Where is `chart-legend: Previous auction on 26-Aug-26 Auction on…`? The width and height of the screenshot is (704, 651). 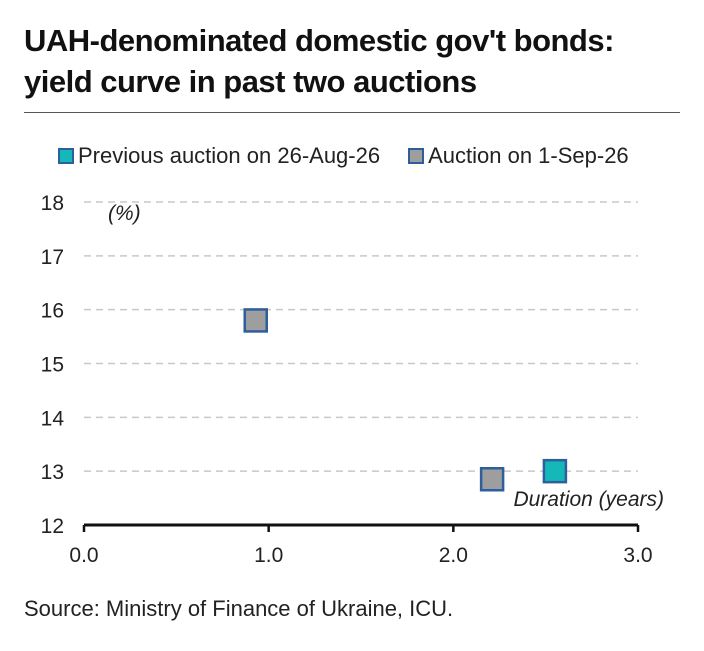
chart-legend: Previous auction on 26-Aug-26 Auction on… is located at coordinates (357, 156).